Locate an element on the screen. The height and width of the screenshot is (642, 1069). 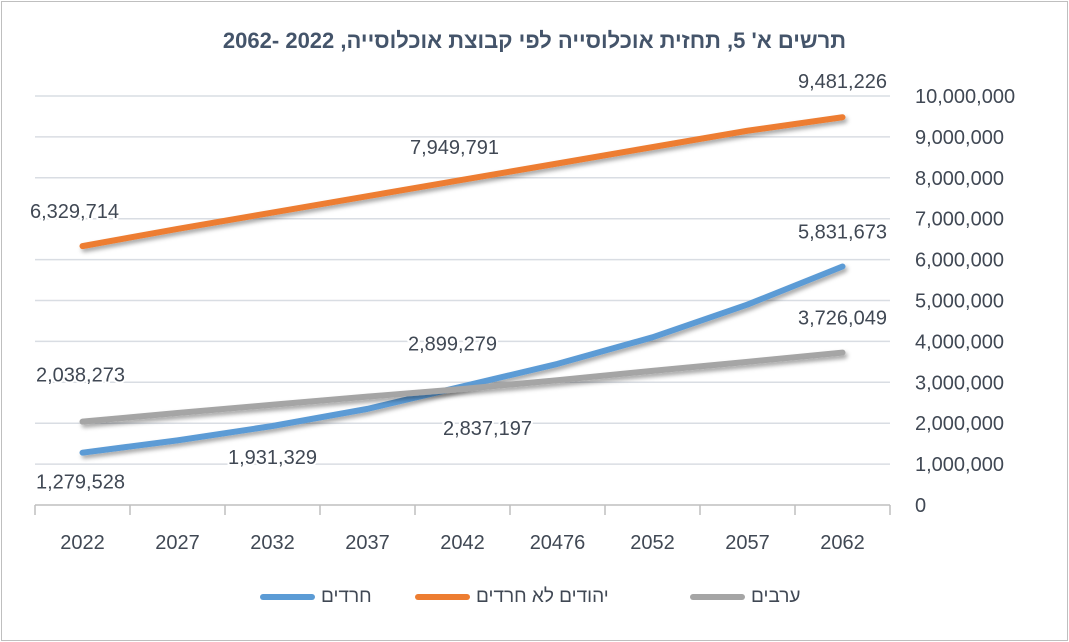
legend-label: חרדים is located at coordinates (346, 596).